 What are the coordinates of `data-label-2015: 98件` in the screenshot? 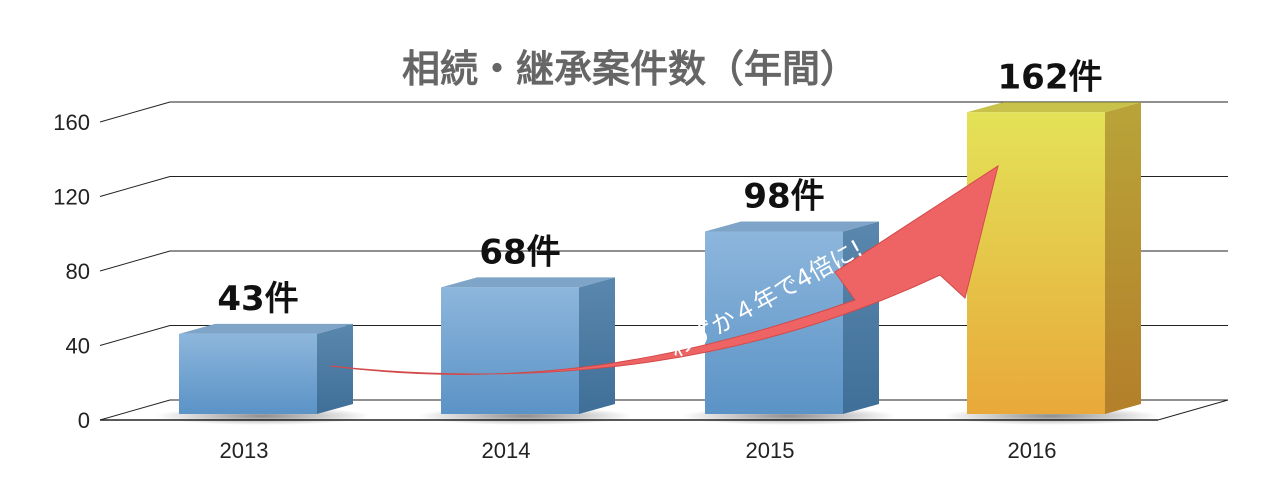 It's located at (783, 196).